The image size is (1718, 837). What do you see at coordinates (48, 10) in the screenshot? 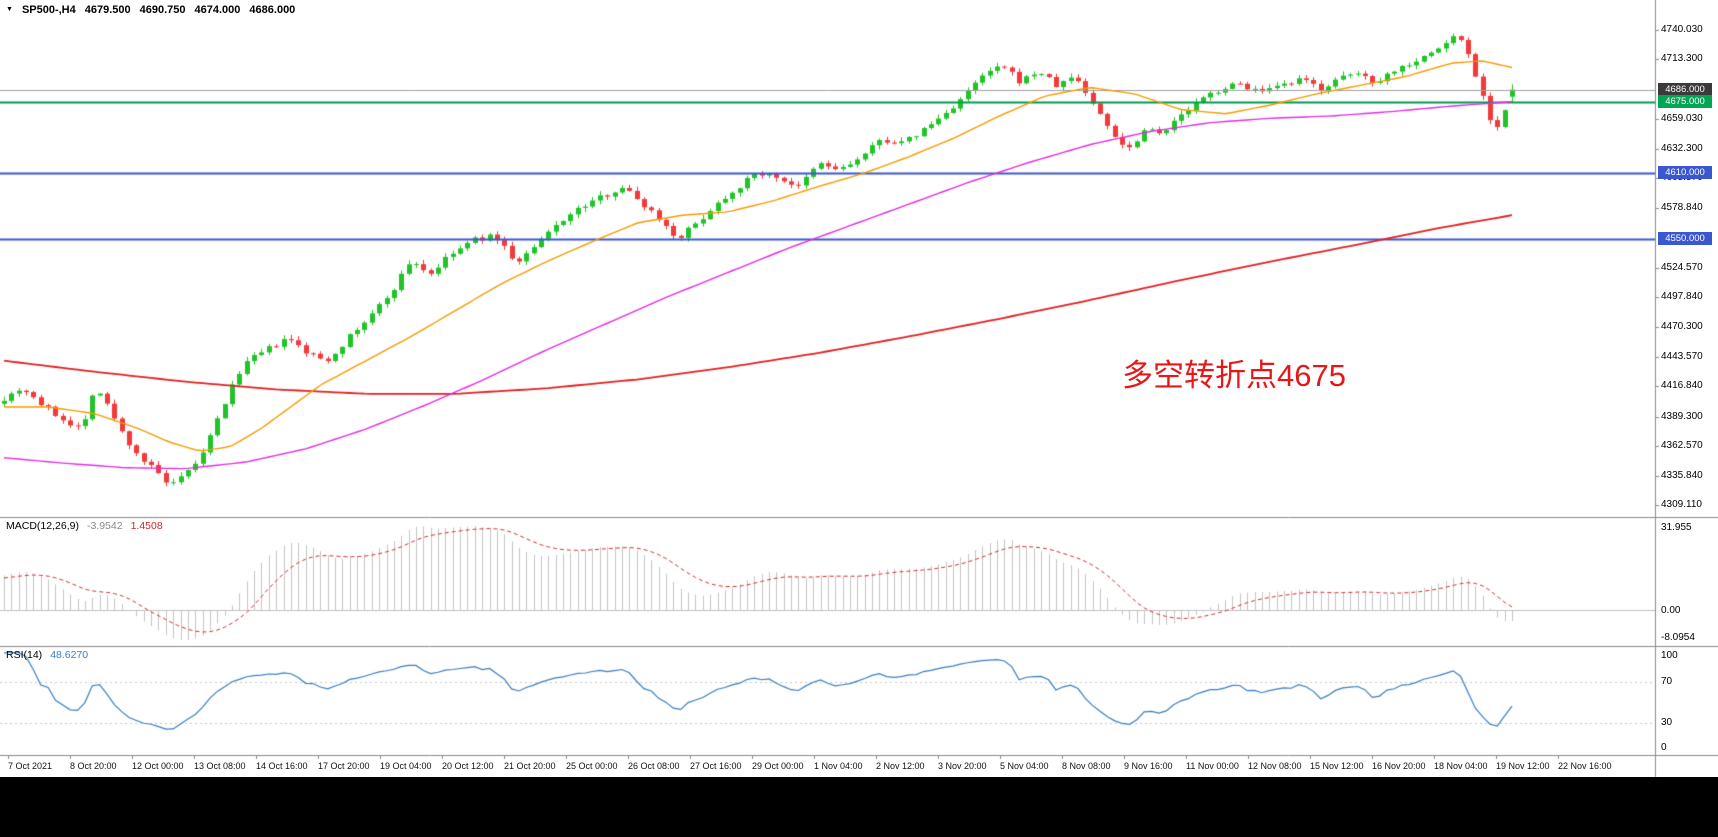
I see `symbol-timeframe-label: SP500-,H4` at bounding box center [48, 10].